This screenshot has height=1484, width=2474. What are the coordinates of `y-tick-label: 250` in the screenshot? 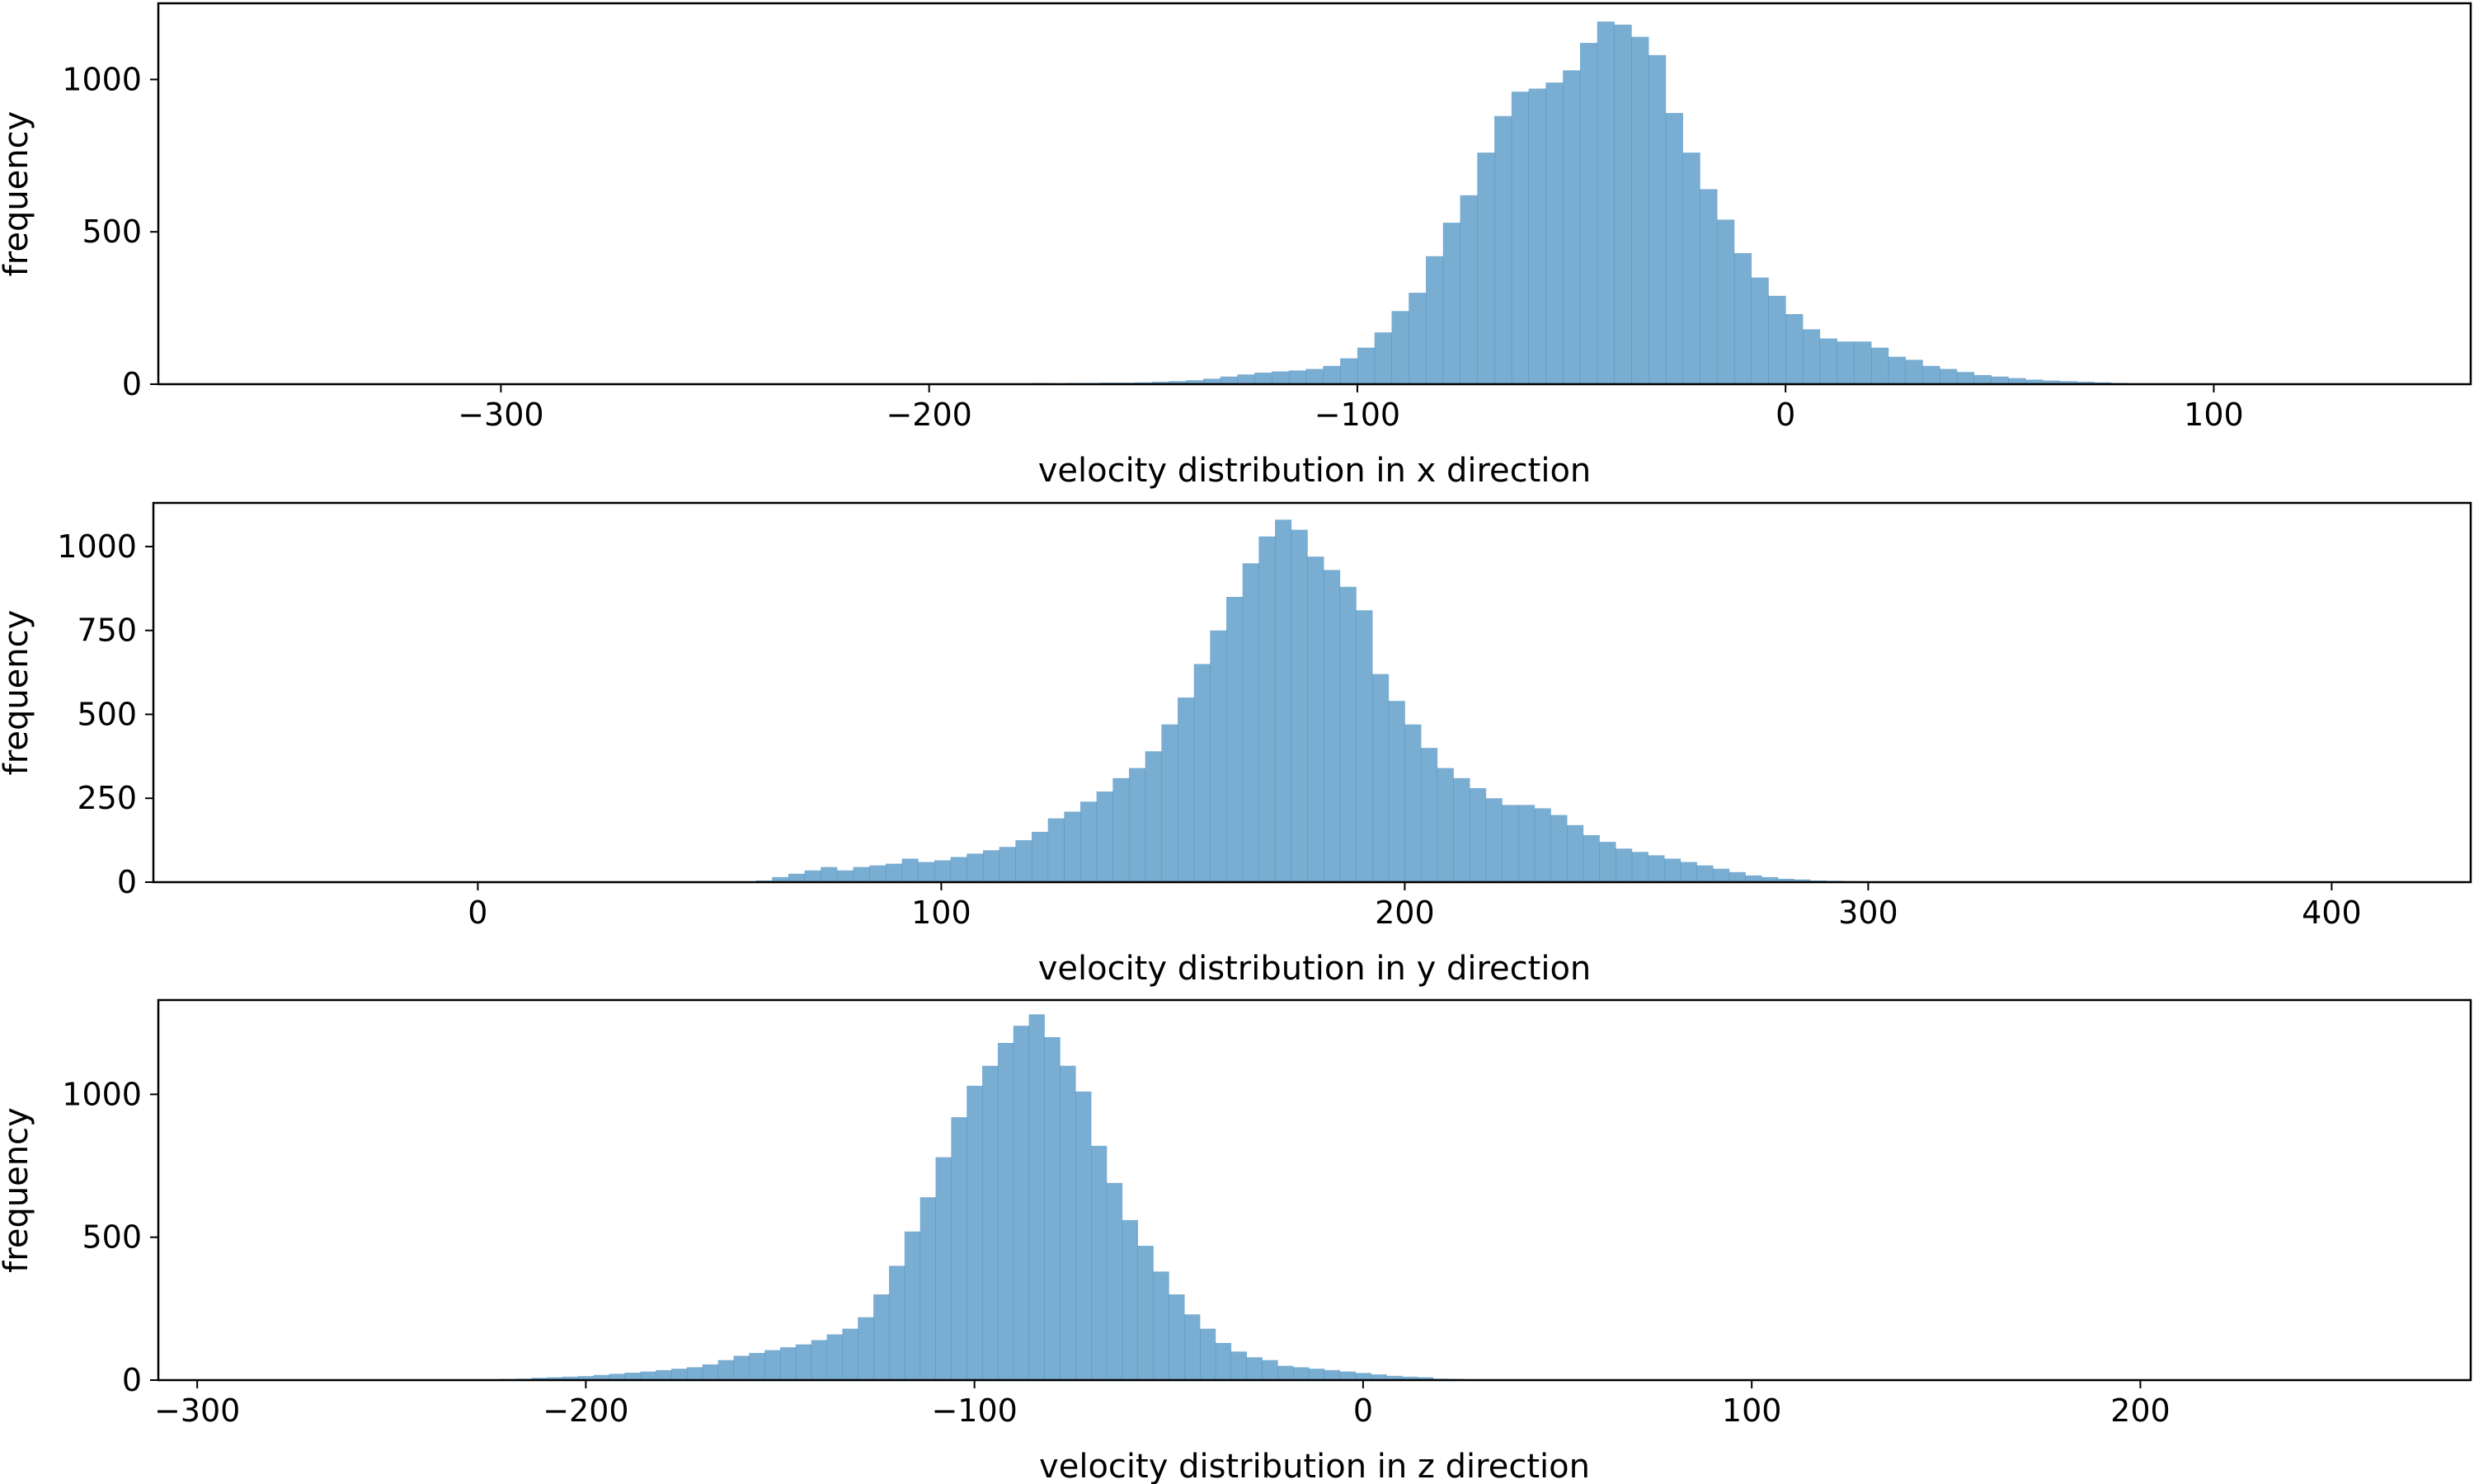 It's located at (107, 798).